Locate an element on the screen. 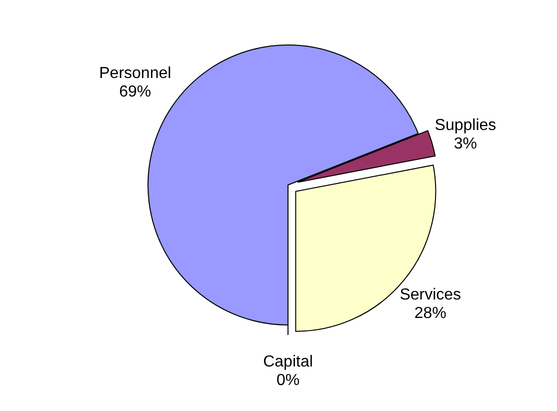 The height and width of the screenshot is (411, 557). data-label: 28% is located at coordinates (430, 313).